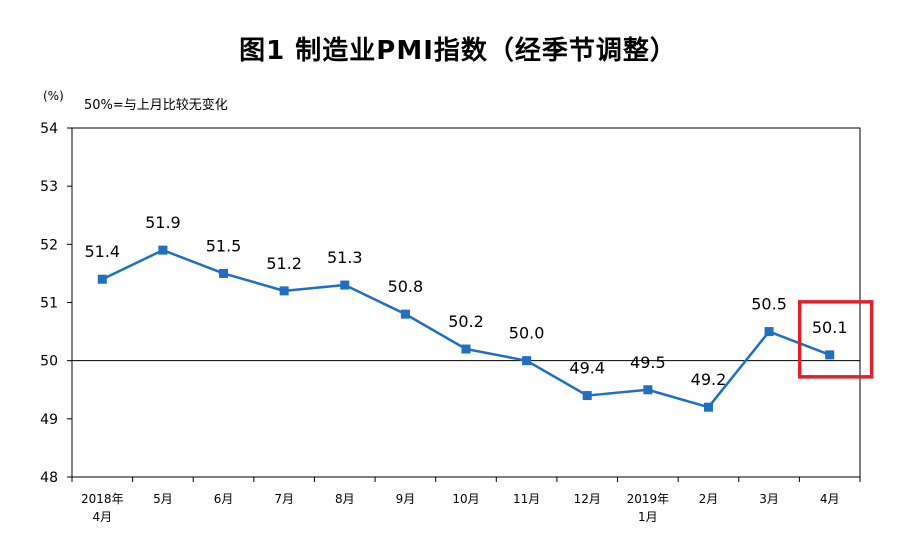 This screenshot has height=547, width=916. I want to click on data-label: 49.4, so click(587, 368).